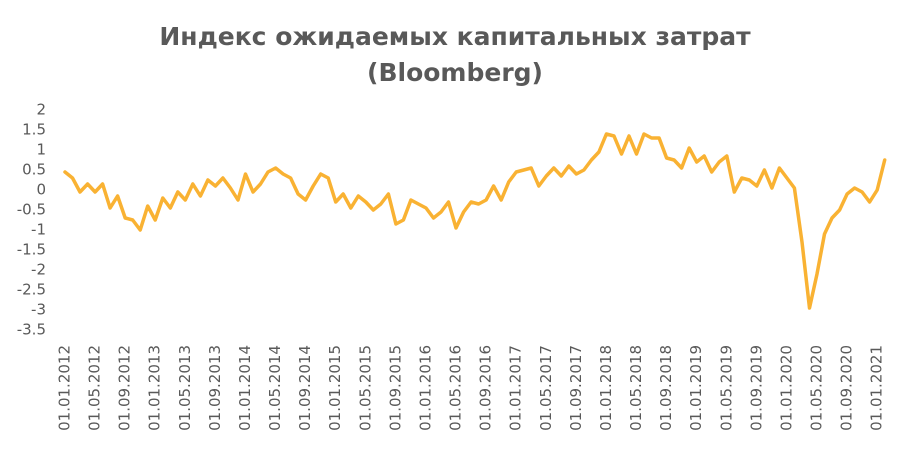 This screenshot has width=910, height=450. I want to click on y-tick-label: 1, so click(41, 150).